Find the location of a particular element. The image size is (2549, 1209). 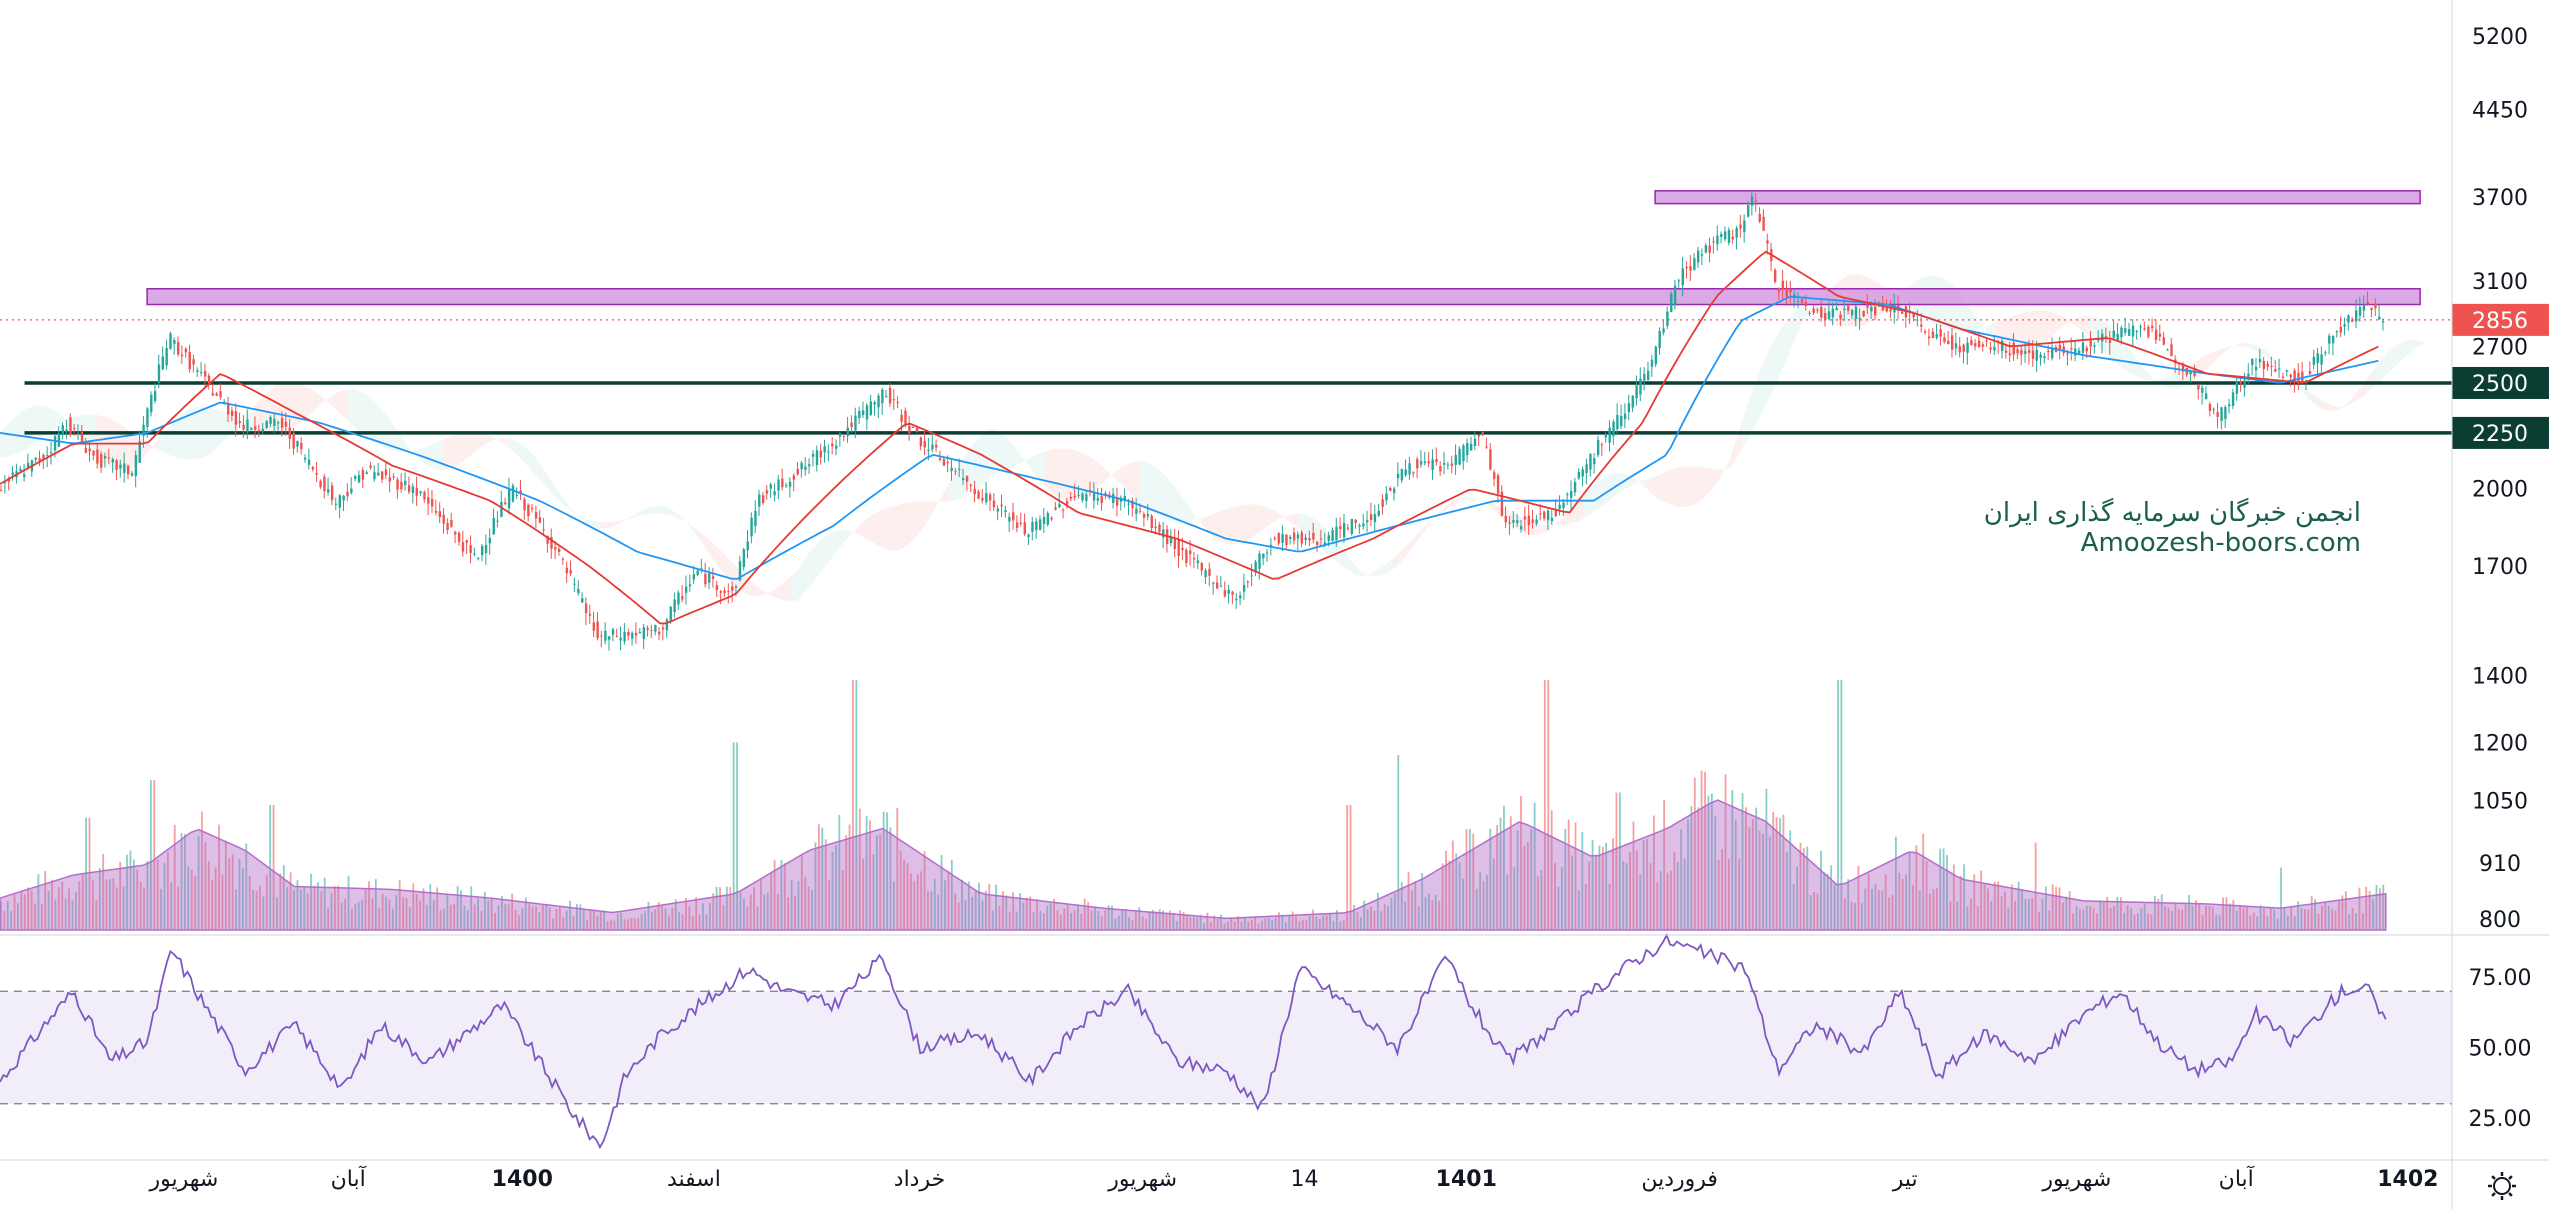

price-axis-tick: 4450 is located at coordinates (2500, 111).